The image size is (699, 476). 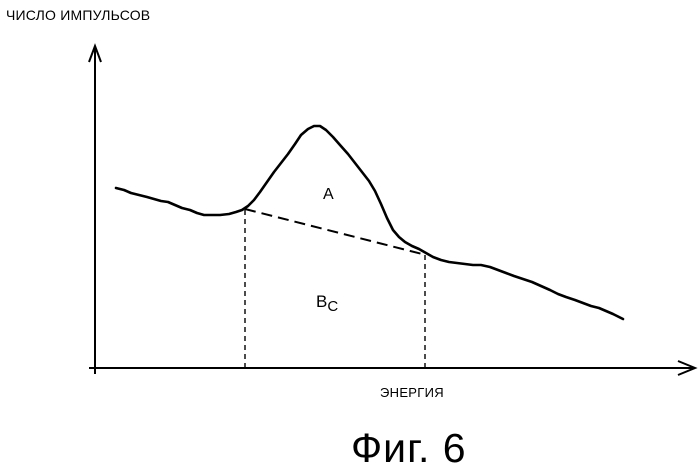 What do you see at coordinates (95, 53) in the screenshot?
I see `y-axis-arrowhead` at bounding box center [95, 53].